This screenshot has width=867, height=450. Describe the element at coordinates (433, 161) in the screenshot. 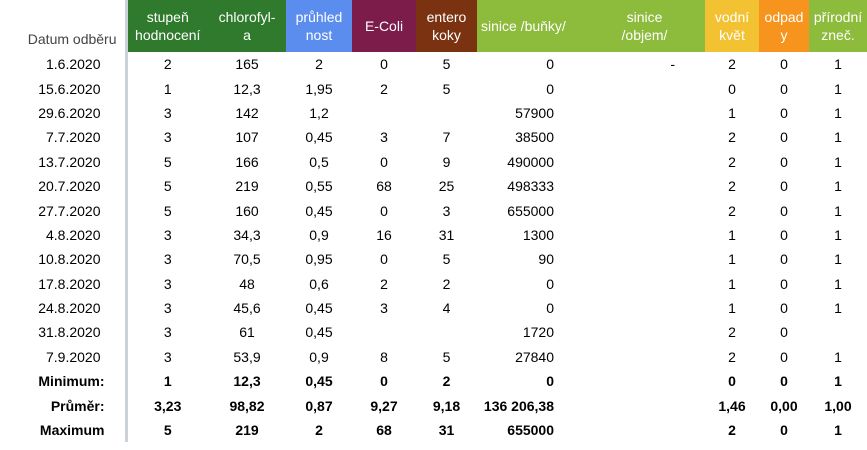

I see `table-row: 13.7.2020 5 166 0,5 0 9 490000 2 0 1` at that location.